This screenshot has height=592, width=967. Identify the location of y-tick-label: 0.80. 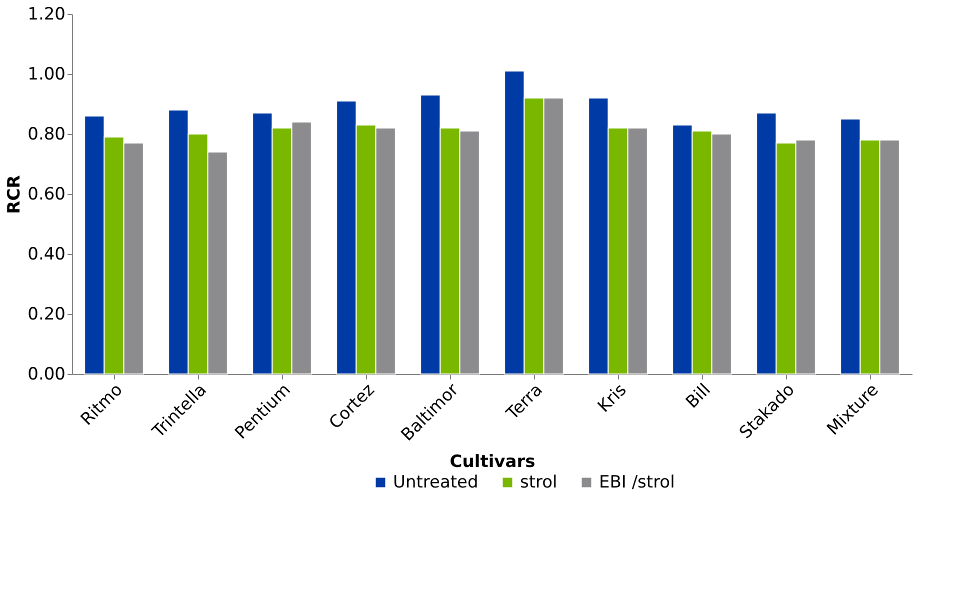
(47, 134).